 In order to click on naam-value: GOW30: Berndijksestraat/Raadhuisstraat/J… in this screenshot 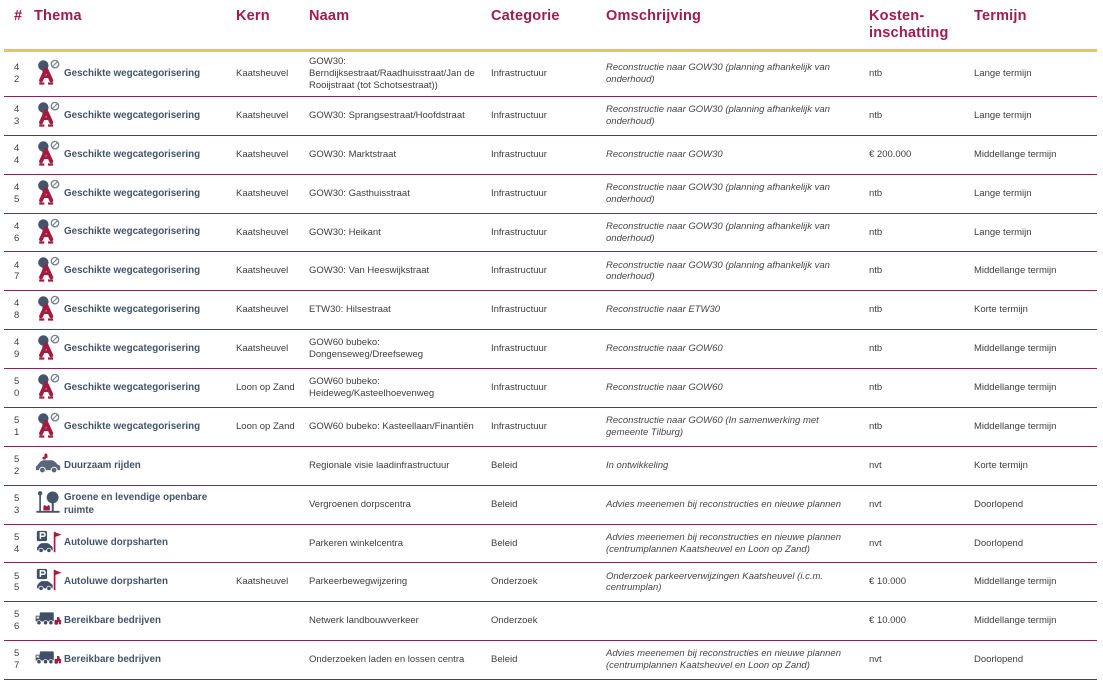, I will do `click(392, 74)`.